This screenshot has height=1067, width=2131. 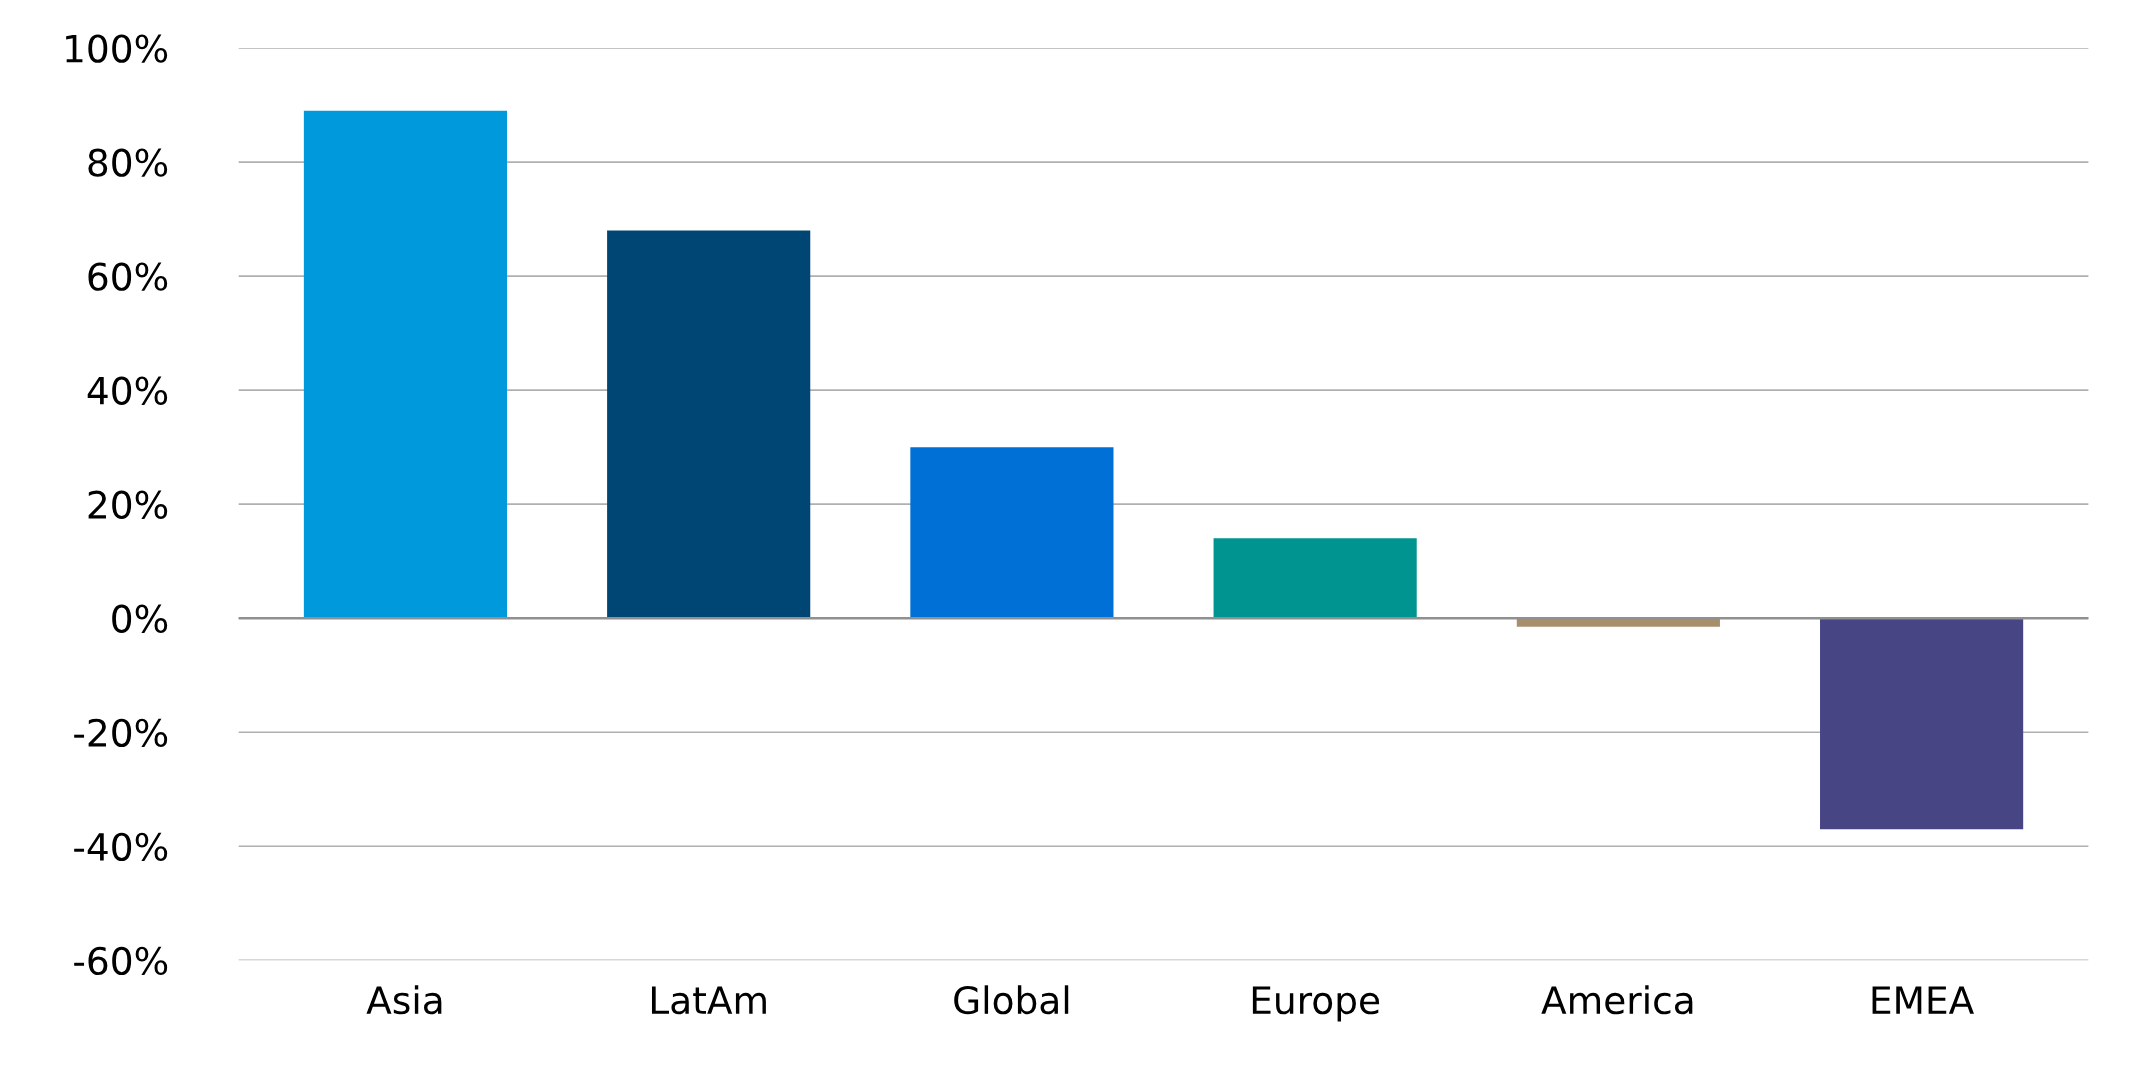 What do you see at coordinates (128, 162) in the screenshot?
I see `y-tick-label: 80%` at bounding box center [128, 162].